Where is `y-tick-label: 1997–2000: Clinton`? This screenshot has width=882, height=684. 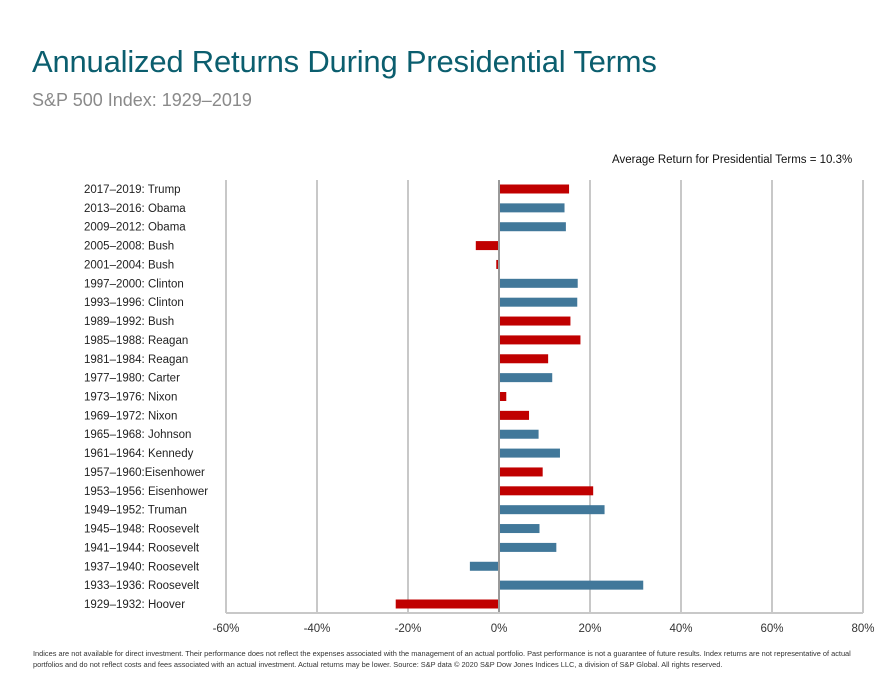 y-tick-label: 1997–2000: Clinton is located at coordinates (134, 284).